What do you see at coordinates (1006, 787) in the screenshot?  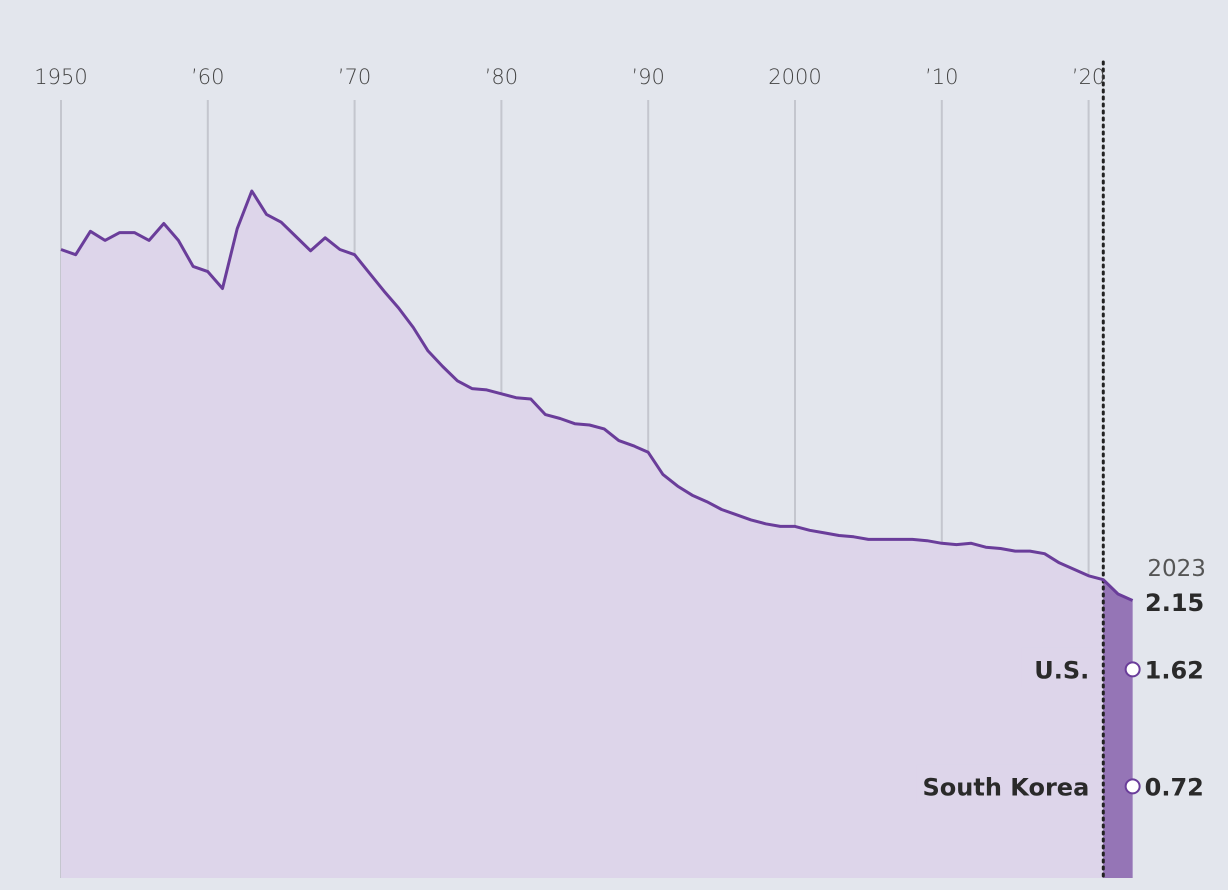 I see `annotation-name: South Korea` at bounding box center [1006, 787].